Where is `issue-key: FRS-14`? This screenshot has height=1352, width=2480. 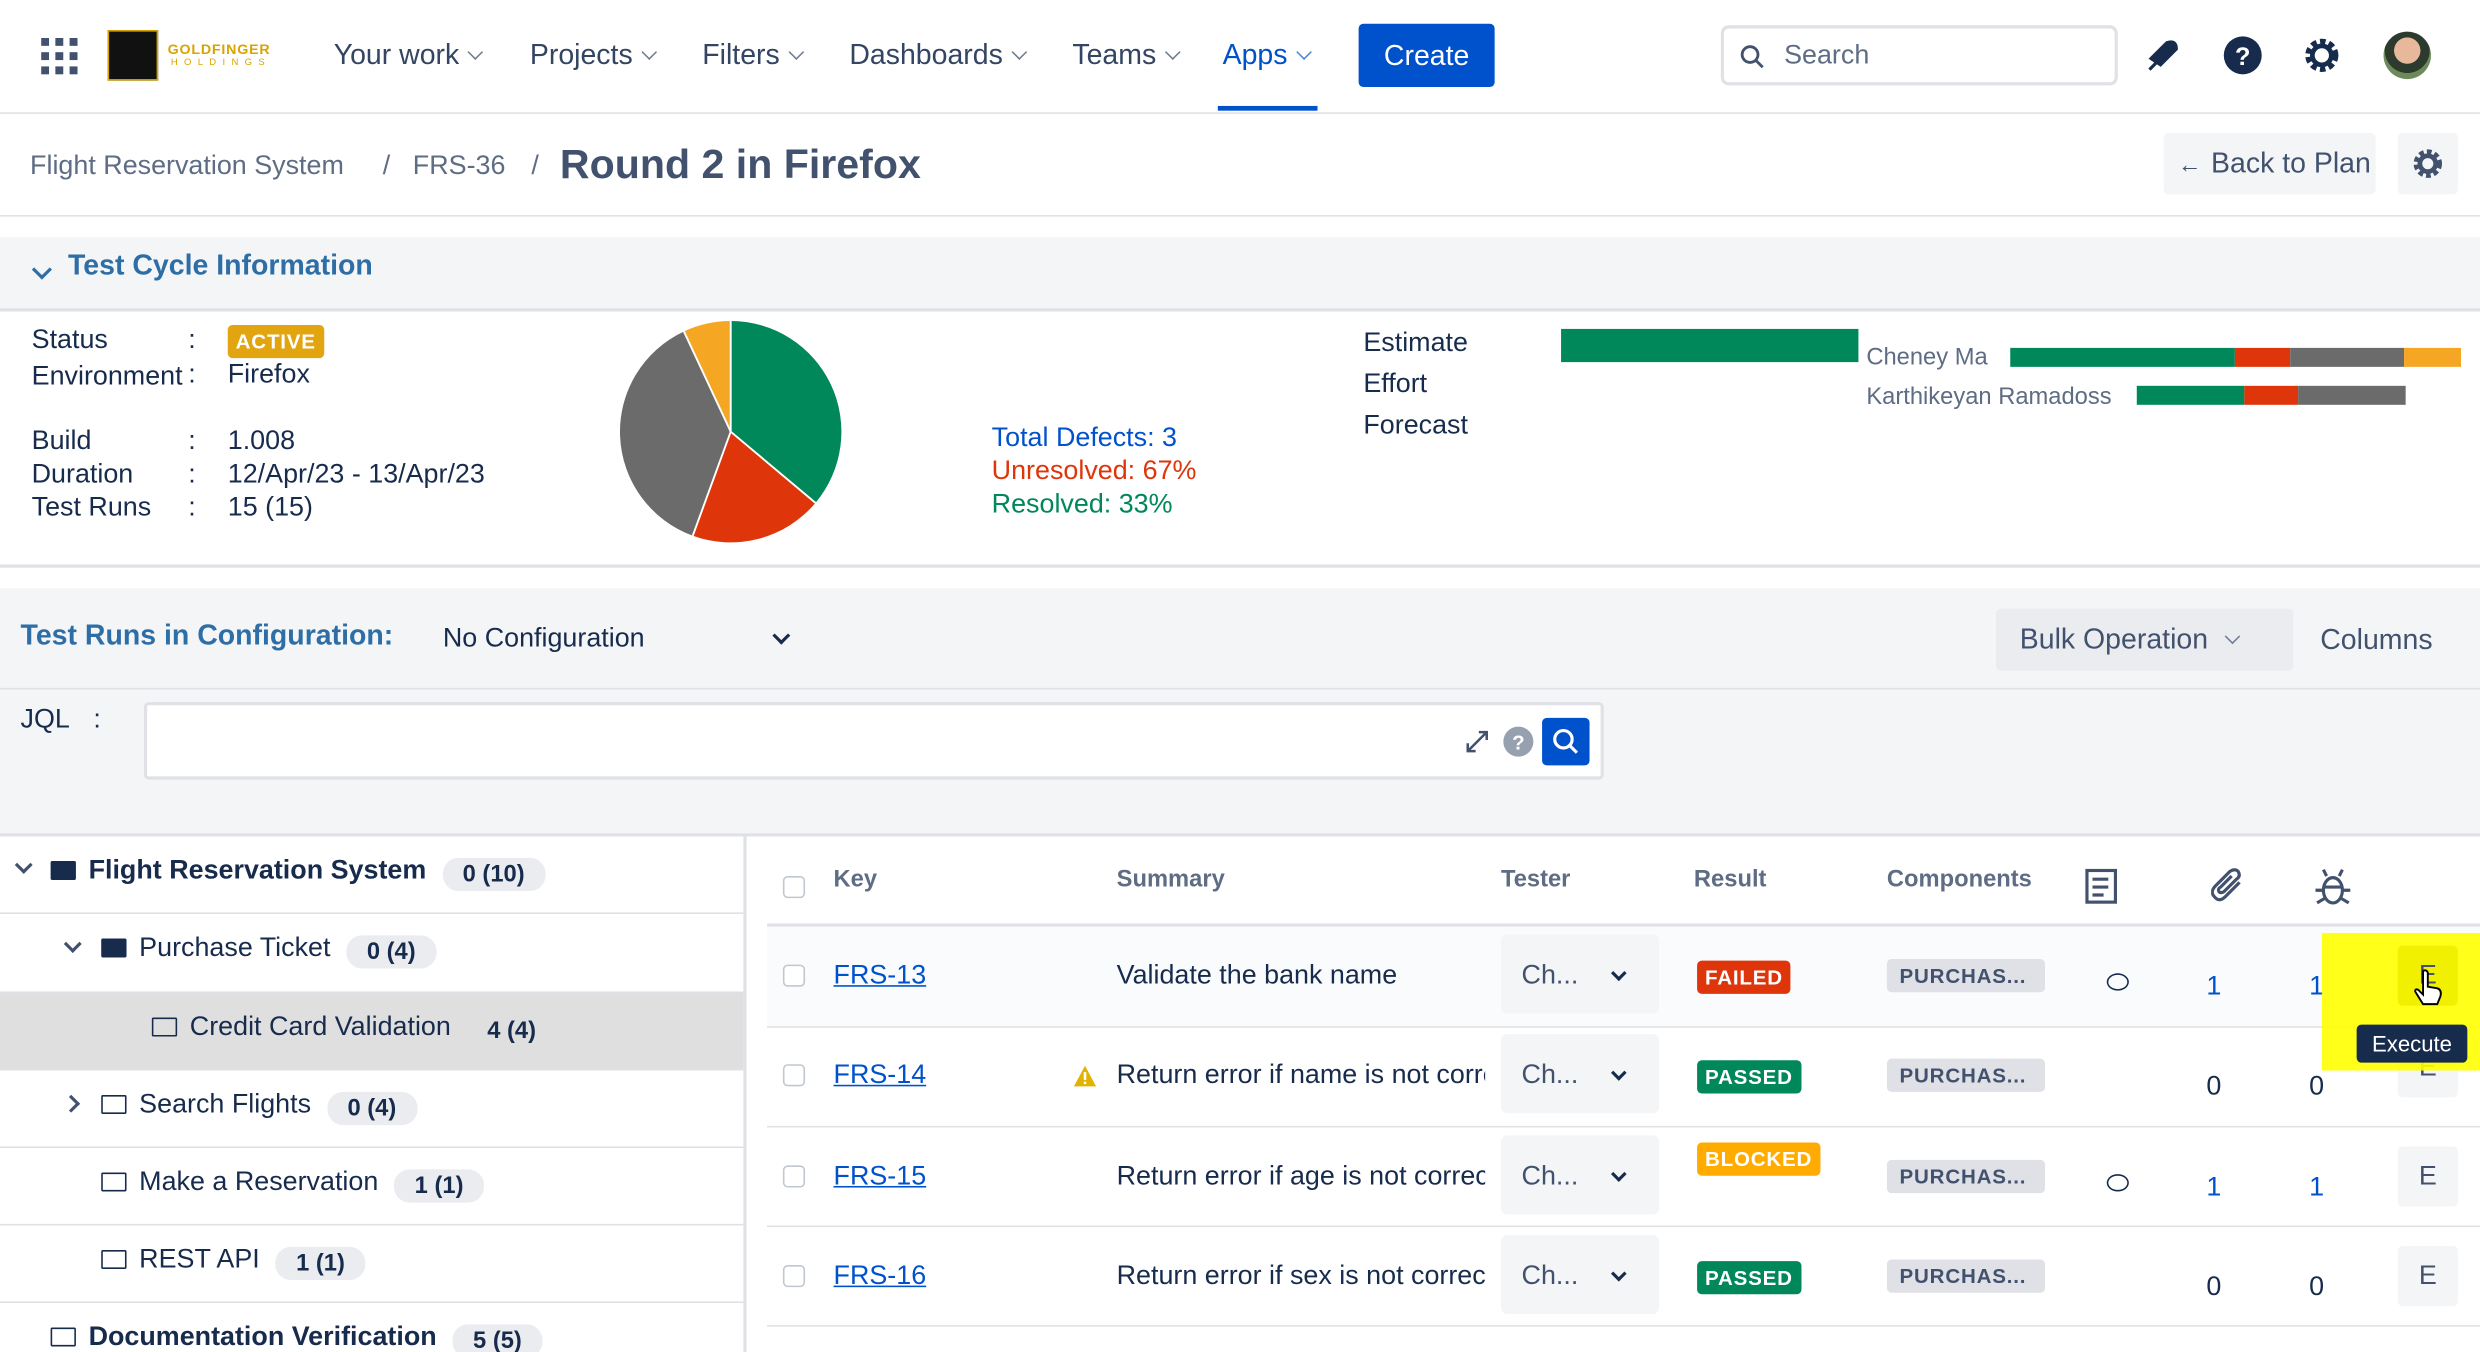 issue-key: FRS-14 is located at coordinates (880, 1074).